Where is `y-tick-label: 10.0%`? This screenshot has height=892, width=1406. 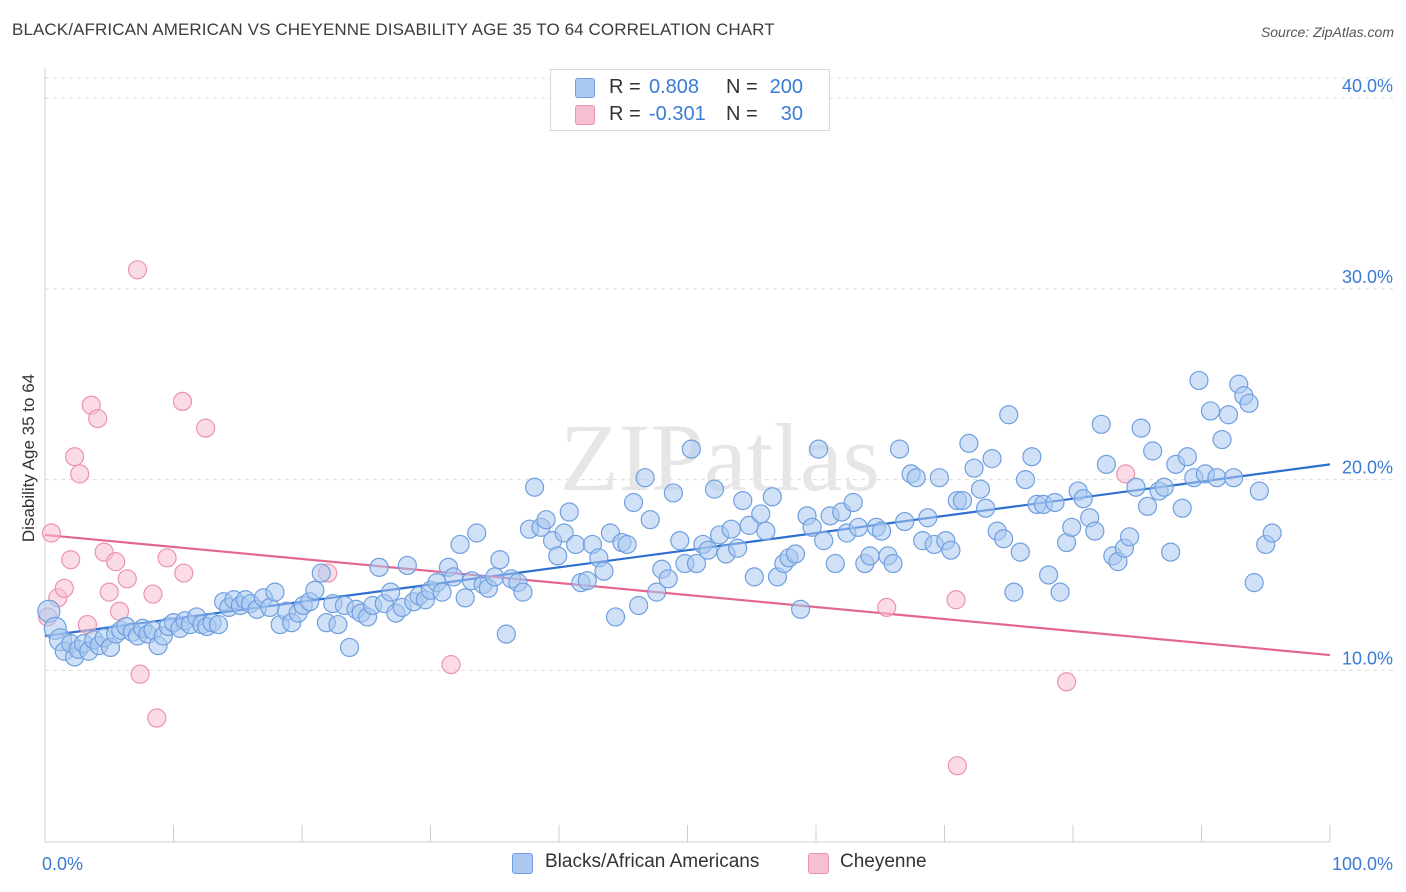
y-tick-label: 10.0% is located at coordinates (1367, 658).